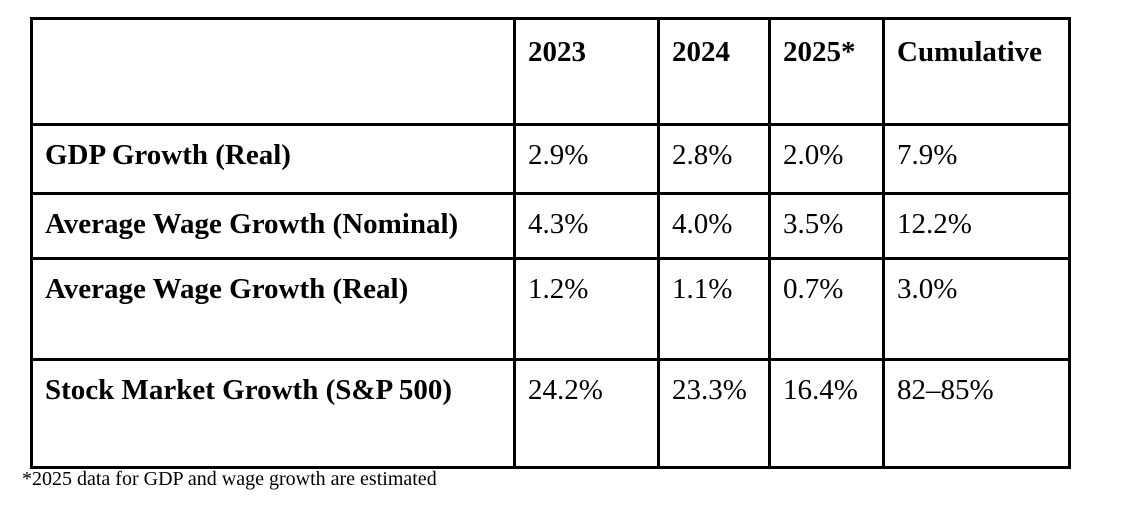 This screenshot has width=1121, height=510. I want to click on cell-gdp-cumulative: 7.9%, so click(976, 159).